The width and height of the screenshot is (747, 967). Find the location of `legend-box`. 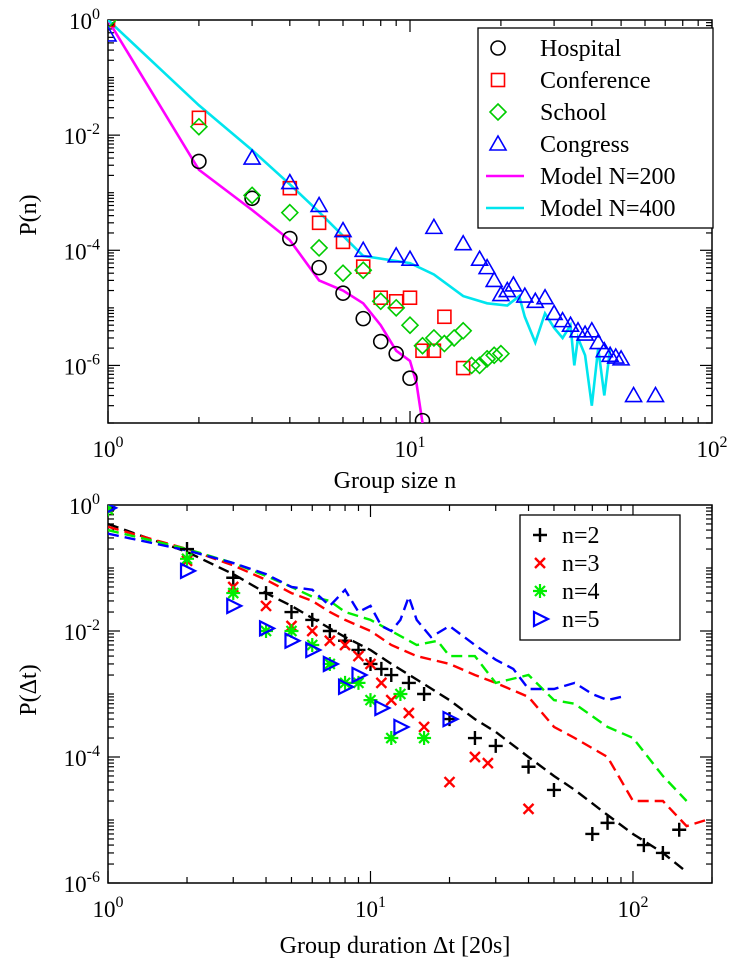

legend-box is located at coordinates (595, 128).